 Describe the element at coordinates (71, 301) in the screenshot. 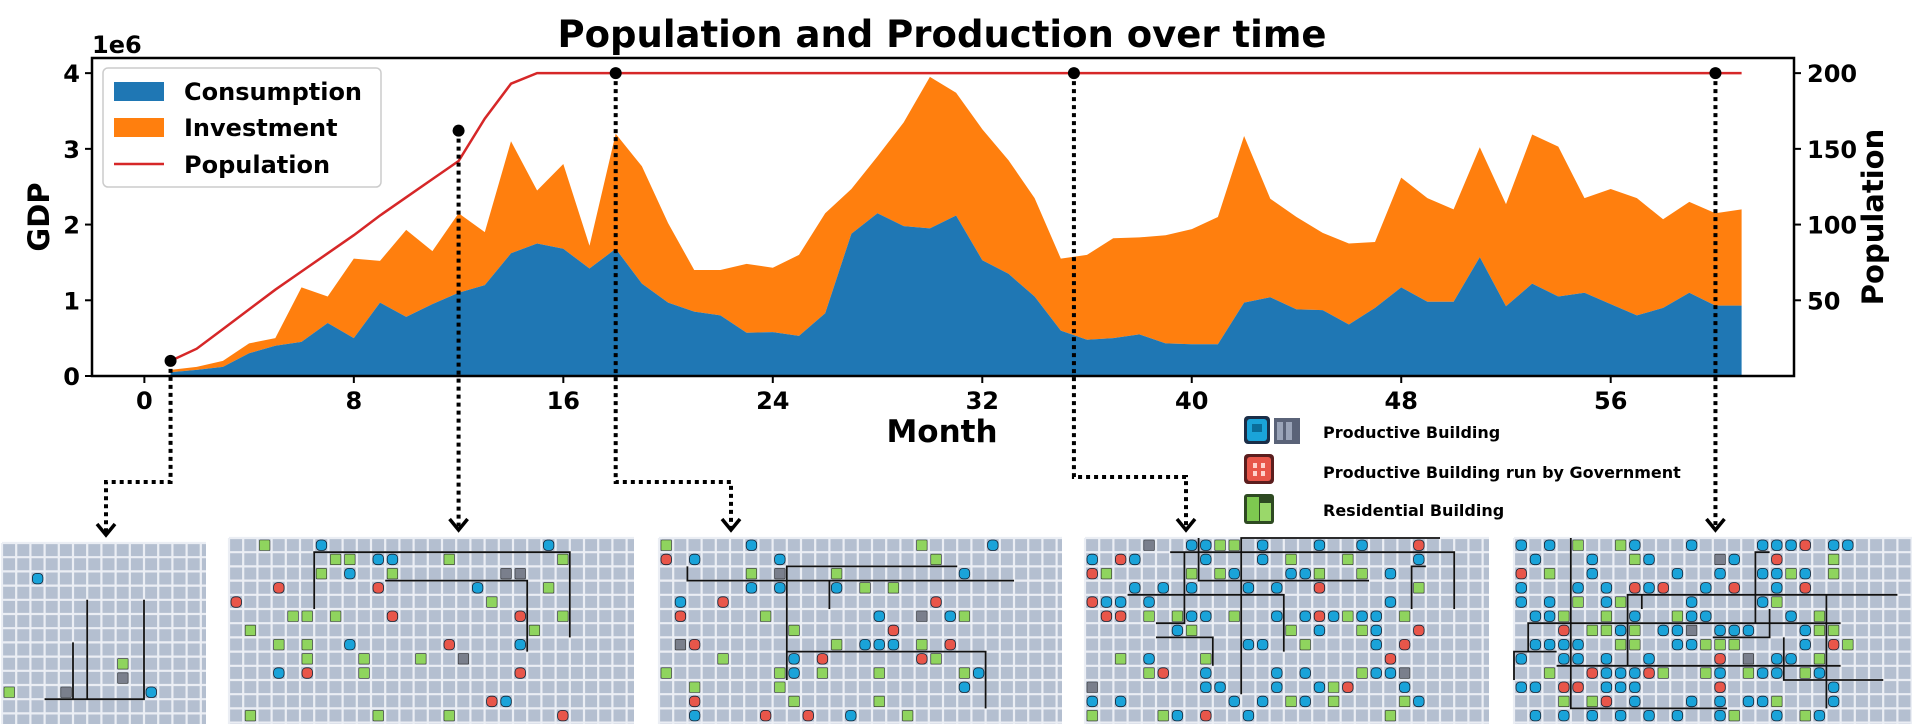

I see `y-tick-label: 1` at that location.